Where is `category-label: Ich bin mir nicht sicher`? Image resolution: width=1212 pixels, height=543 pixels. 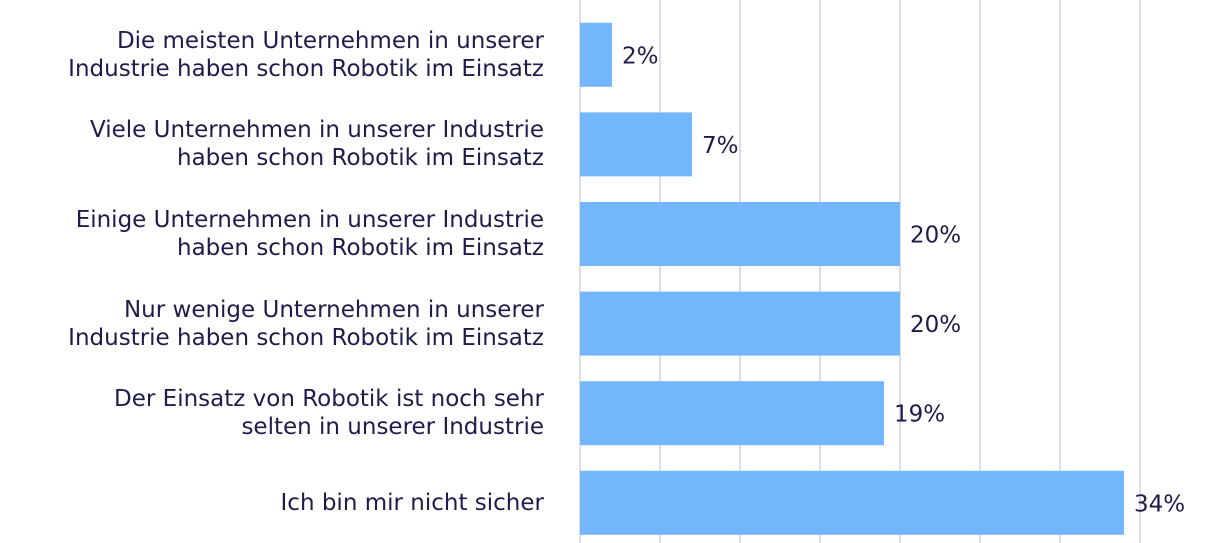 category-label: Ich bin mir nicht sicher is located at coordinates (412, 502).